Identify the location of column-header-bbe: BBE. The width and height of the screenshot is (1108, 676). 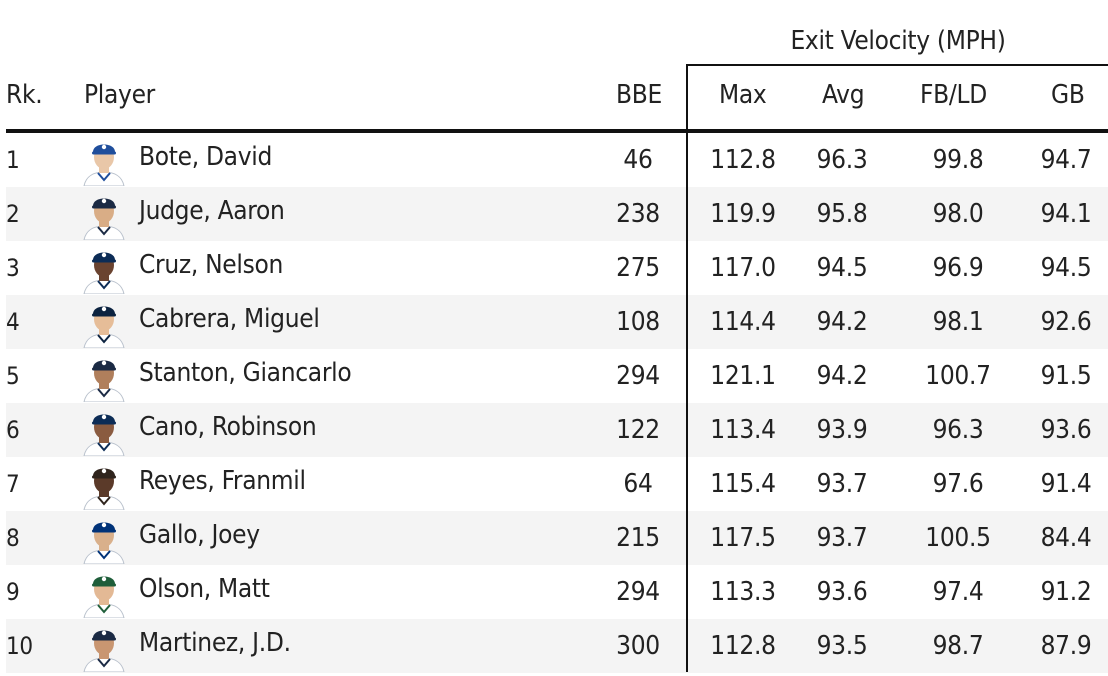
(639, 95).